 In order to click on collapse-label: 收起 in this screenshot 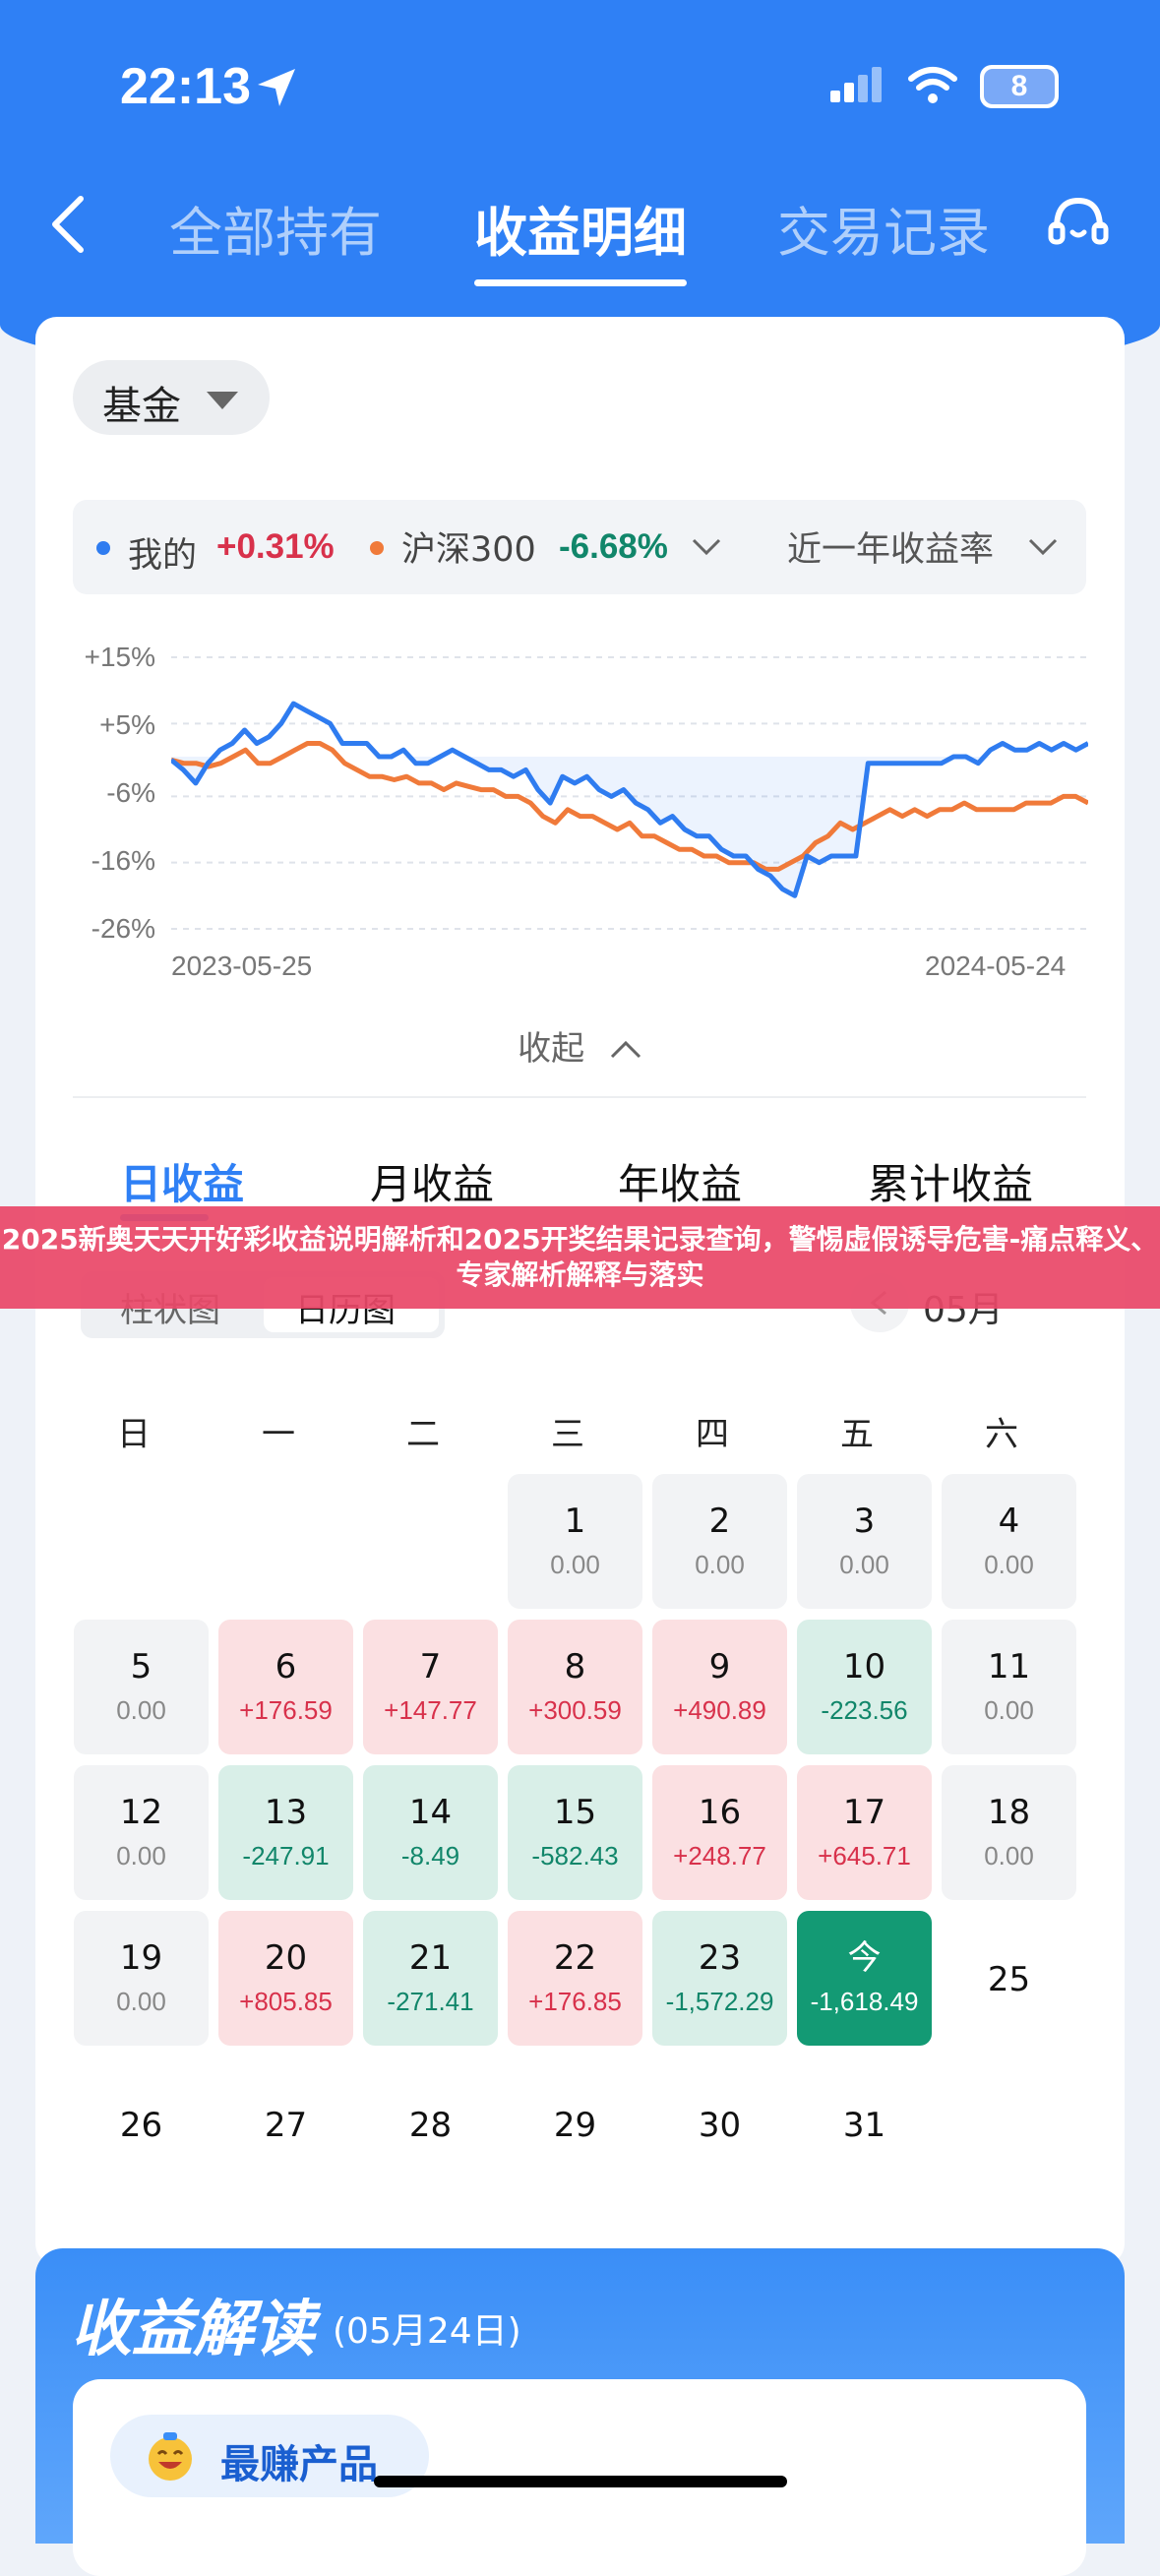, I will do `click(551, 1049)`.